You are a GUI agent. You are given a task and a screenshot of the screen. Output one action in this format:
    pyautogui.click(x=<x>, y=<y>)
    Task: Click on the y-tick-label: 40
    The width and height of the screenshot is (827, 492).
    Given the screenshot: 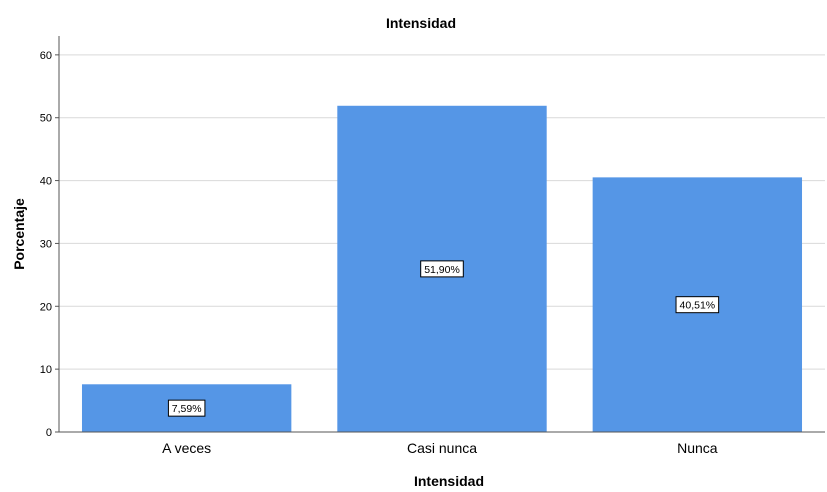 What is the action you would take?
    pyautogui.click(x=46, y=182)
    